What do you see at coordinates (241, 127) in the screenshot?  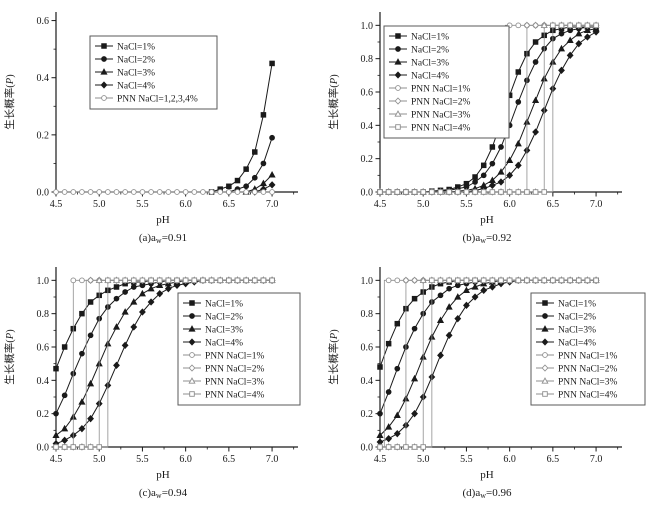 I see `series-nacl-1-` at bounding box center [241, 127].